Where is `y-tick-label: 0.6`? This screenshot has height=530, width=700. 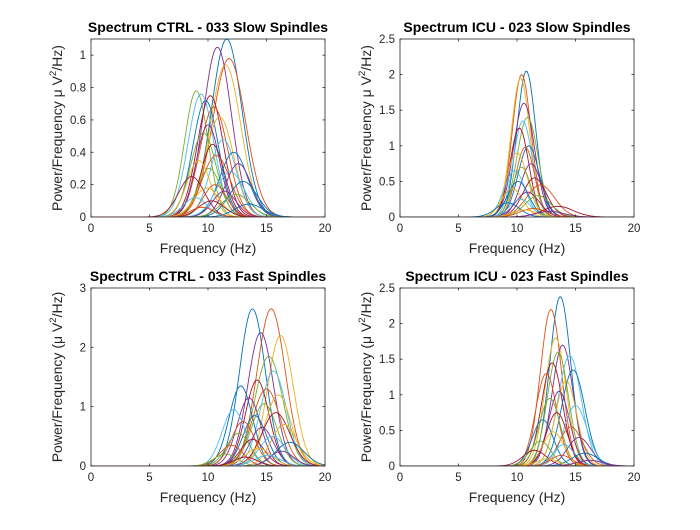
y-tick-label: 0.6 is located at coordinates (78, 121).